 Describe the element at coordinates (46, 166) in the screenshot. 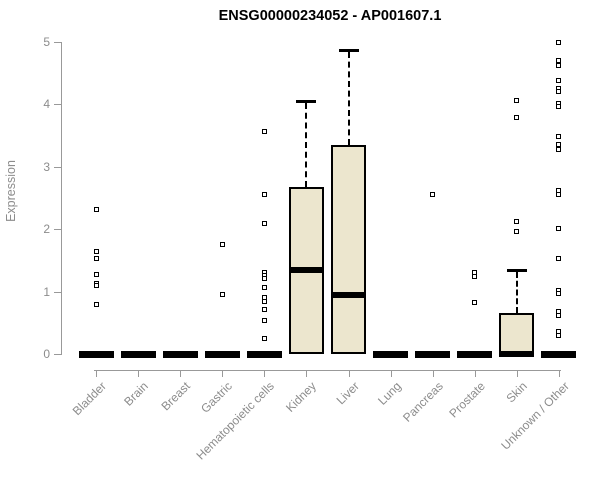

I see `y-tick-label: 3` at that location.